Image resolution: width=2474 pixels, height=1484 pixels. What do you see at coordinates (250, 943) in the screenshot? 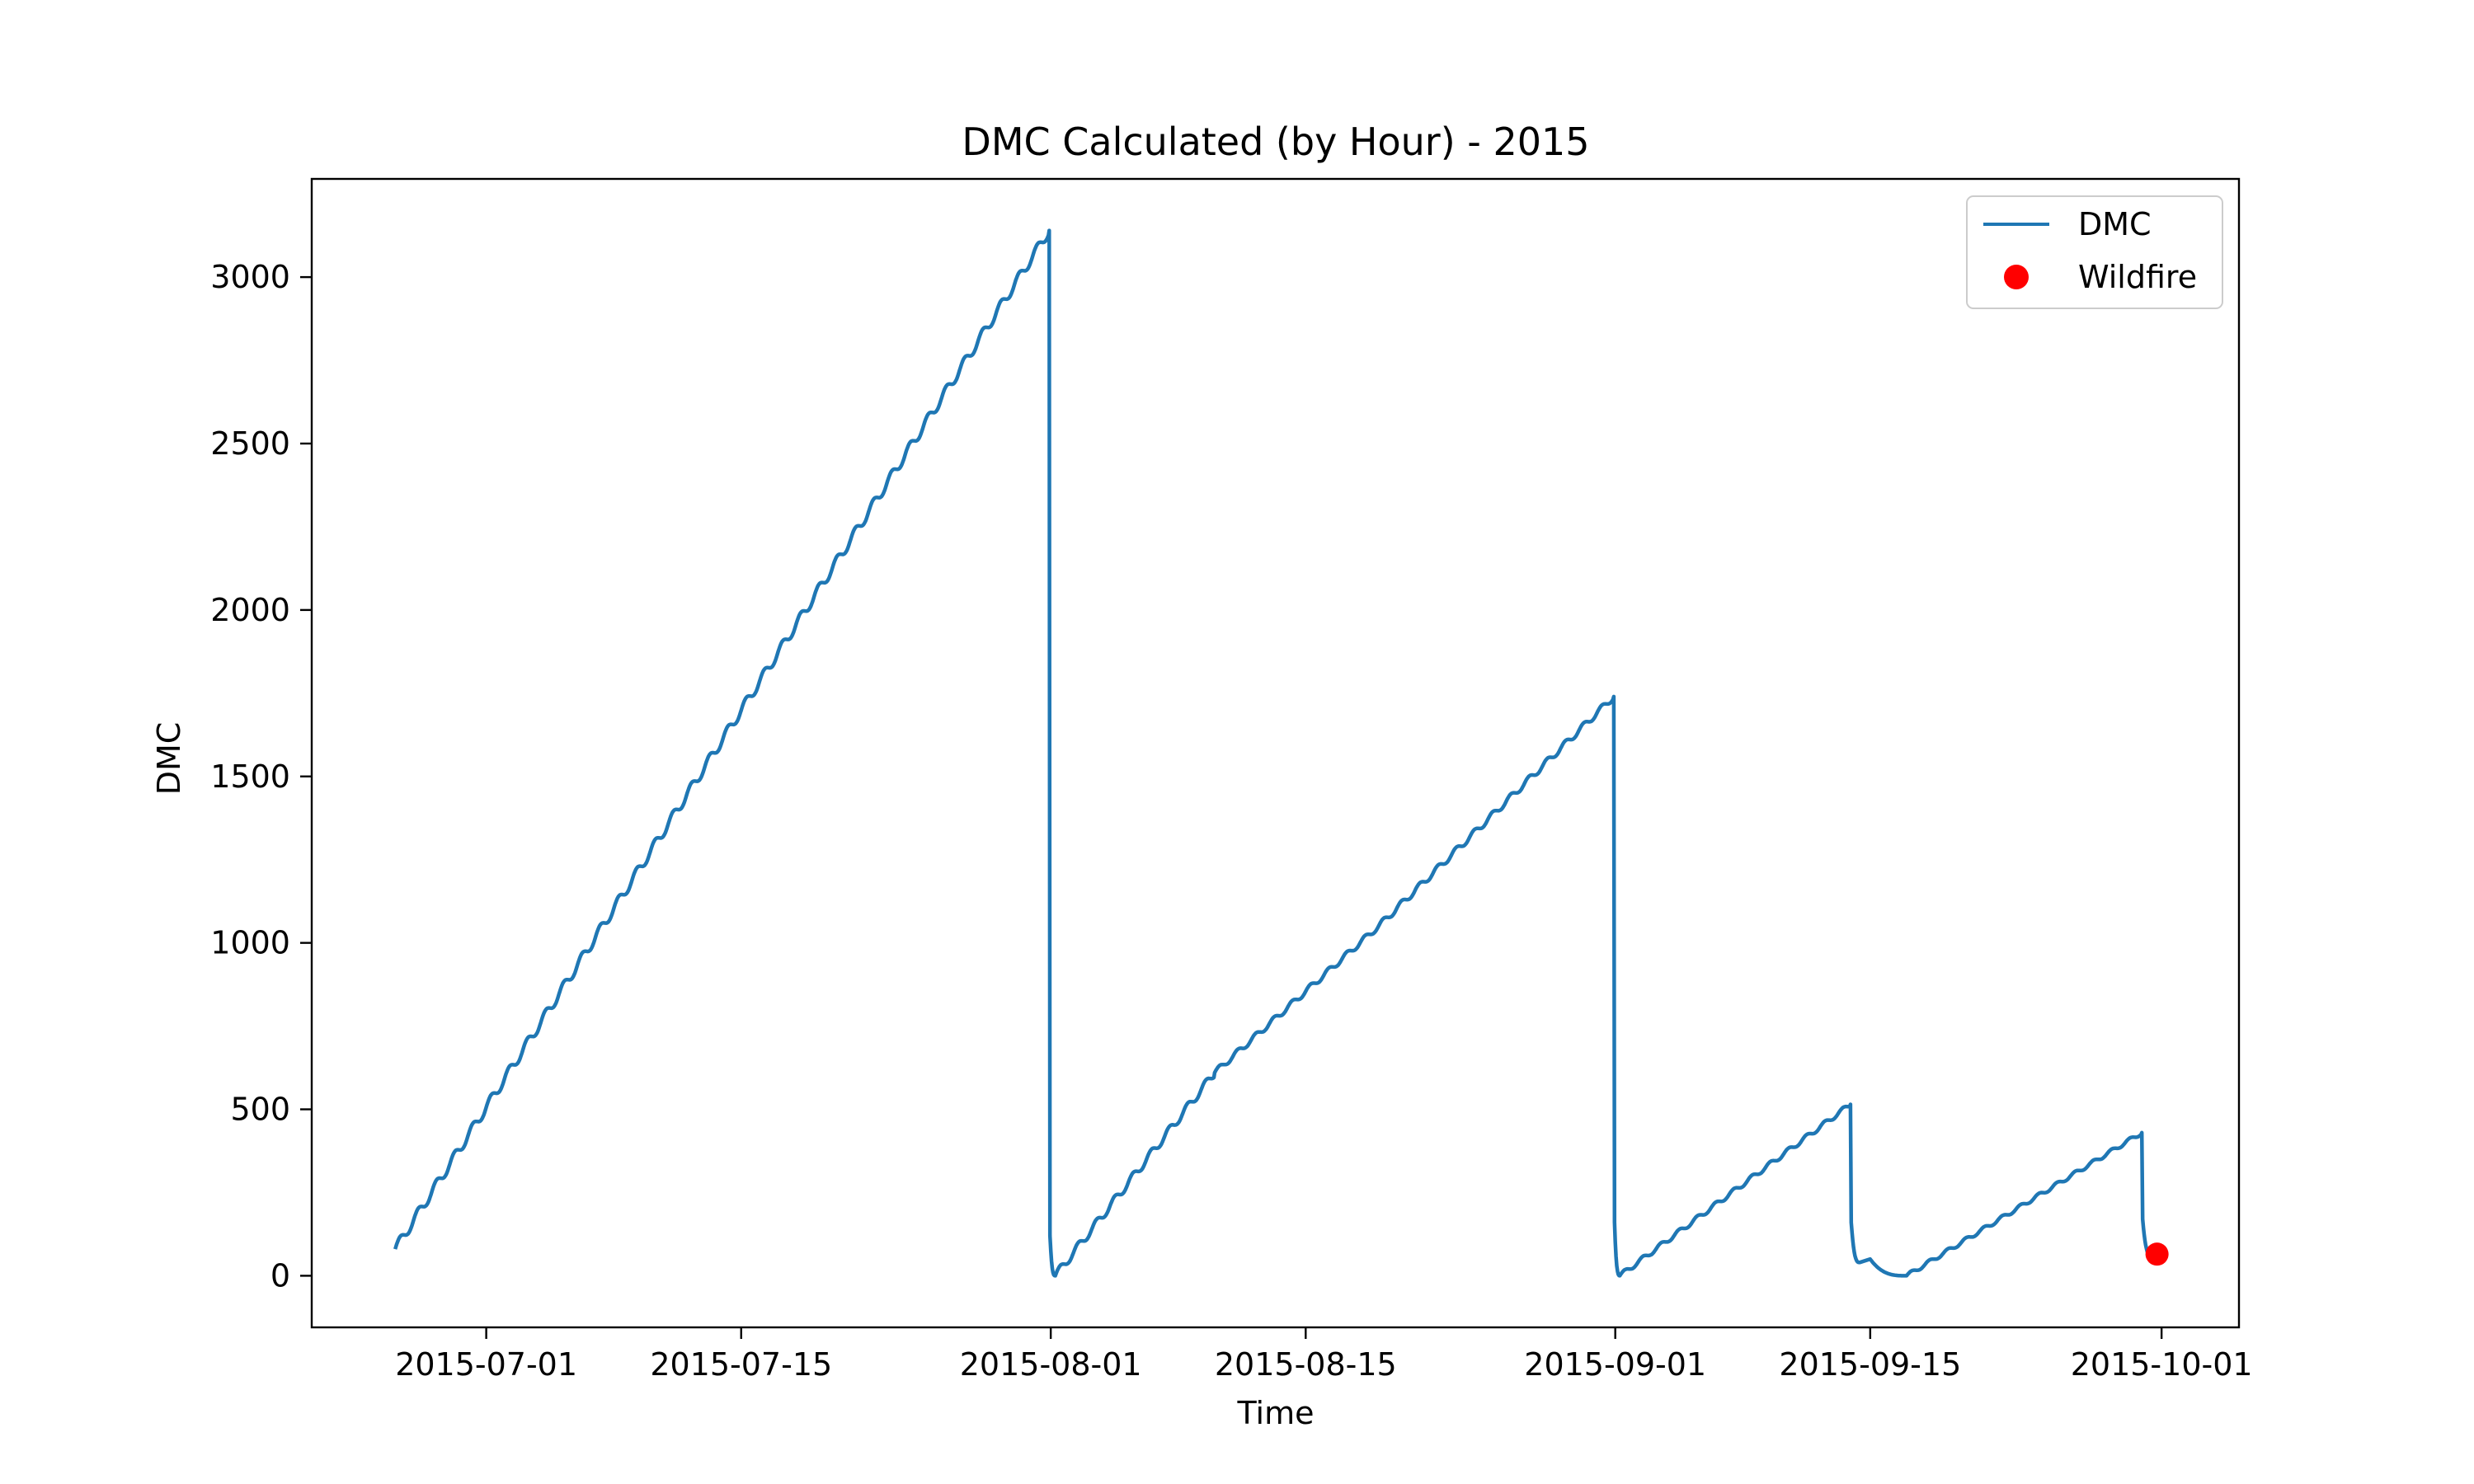
I see `y-tick-label: 1000` at bounding box center [250, 943].